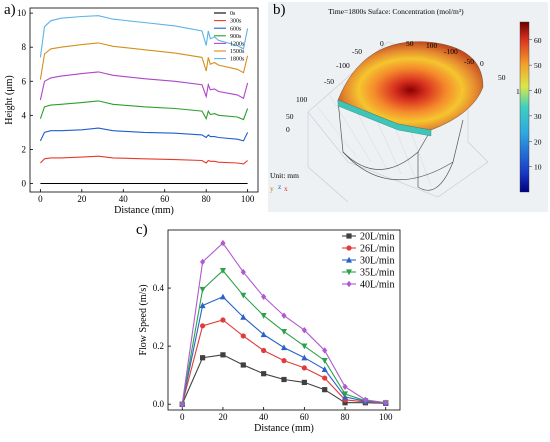 The image size is (550, 442). Describe the element at coordinates (286, 188) in the screenshot. I see `triad-x: x` at that location.